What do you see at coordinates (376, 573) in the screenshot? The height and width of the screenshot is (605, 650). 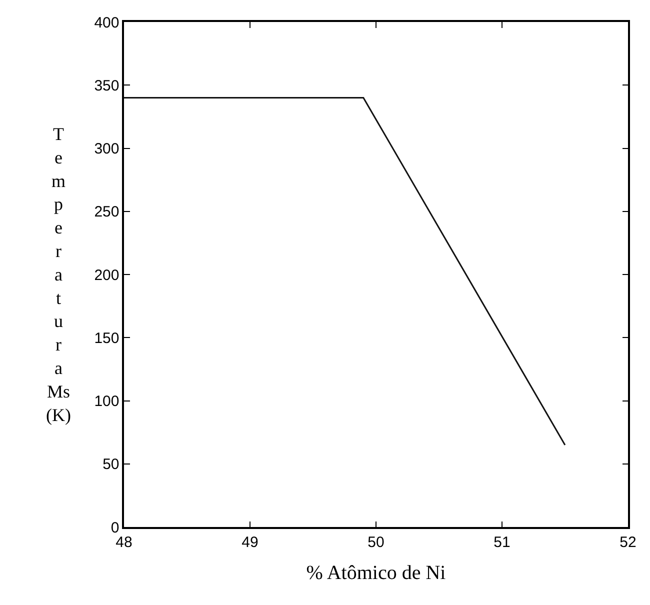 I see `x-axis-title: % Atômico de Ni` at bounding box center [376, 573].